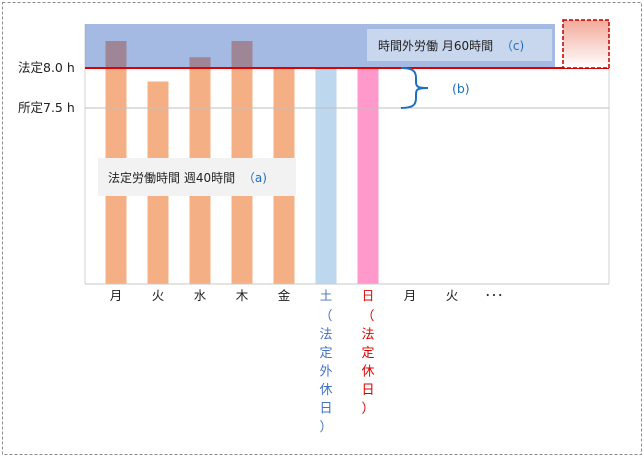 The image size is (644, 462). Describe the element at coordinates (414, 88) in the screenshot. I see `brace-b` at that location.